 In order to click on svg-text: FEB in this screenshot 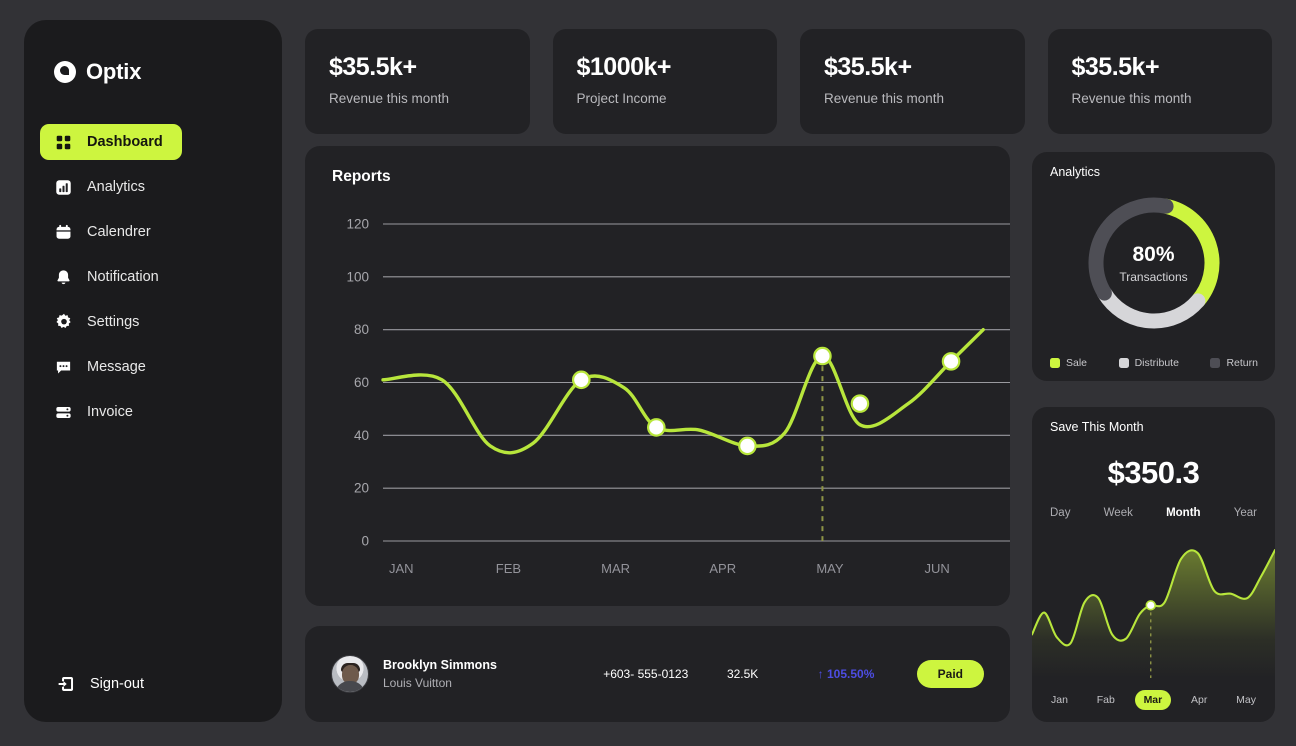, I will do `click(508, 568)`.